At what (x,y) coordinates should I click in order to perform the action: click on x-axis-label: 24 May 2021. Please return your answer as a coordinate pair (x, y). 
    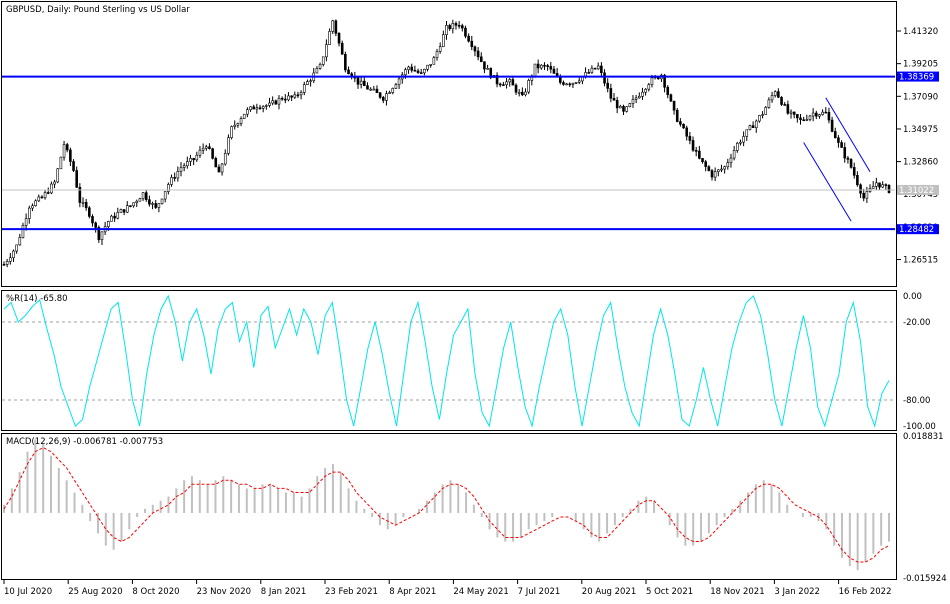
    Looking at the image, I should click on (480, 592).